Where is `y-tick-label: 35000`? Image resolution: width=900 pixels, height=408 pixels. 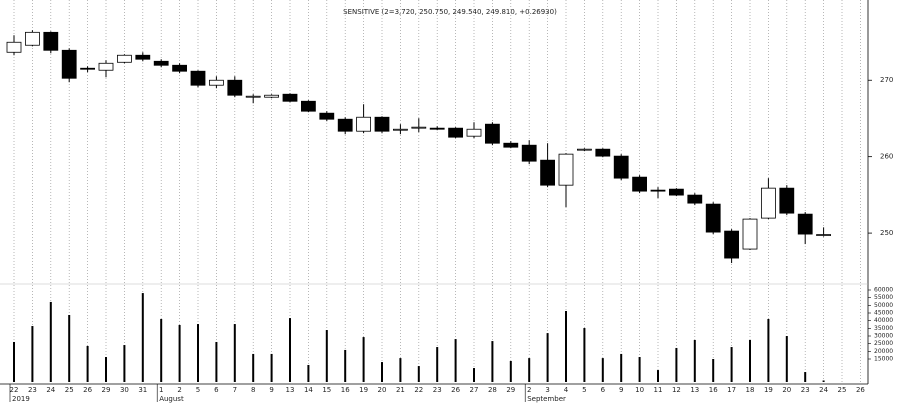 y-tick-label: 35000 is located at coordinates (883, 328).